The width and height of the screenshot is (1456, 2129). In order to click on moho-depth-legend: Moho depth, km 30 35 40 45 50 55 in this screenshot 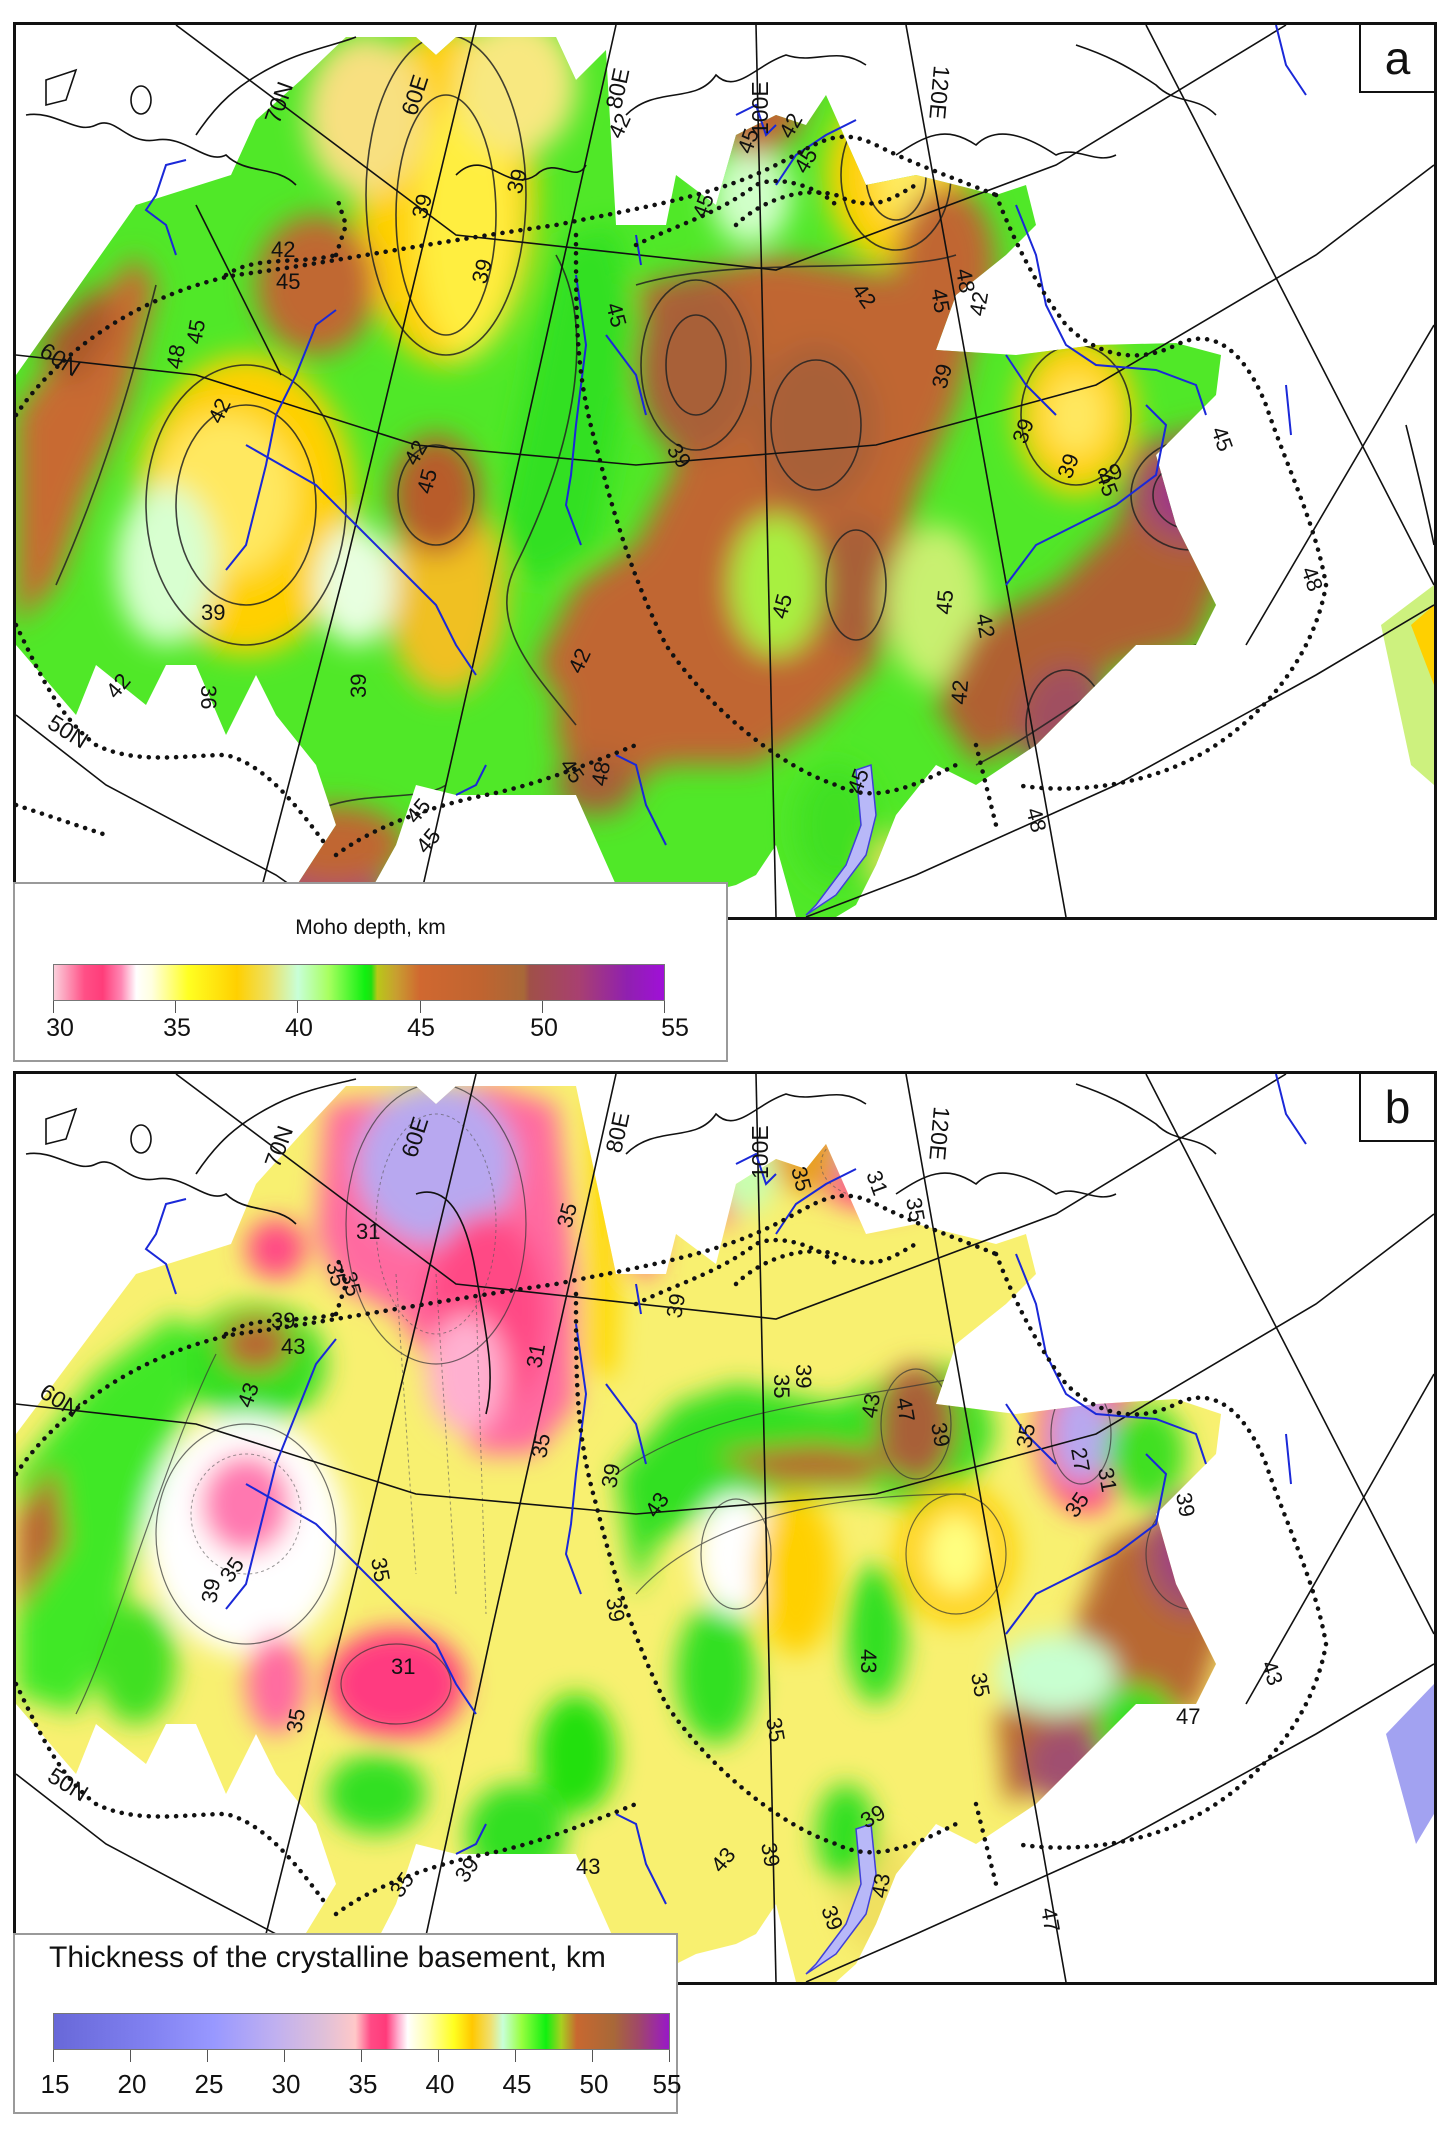, I will do `click(370, 972)`.